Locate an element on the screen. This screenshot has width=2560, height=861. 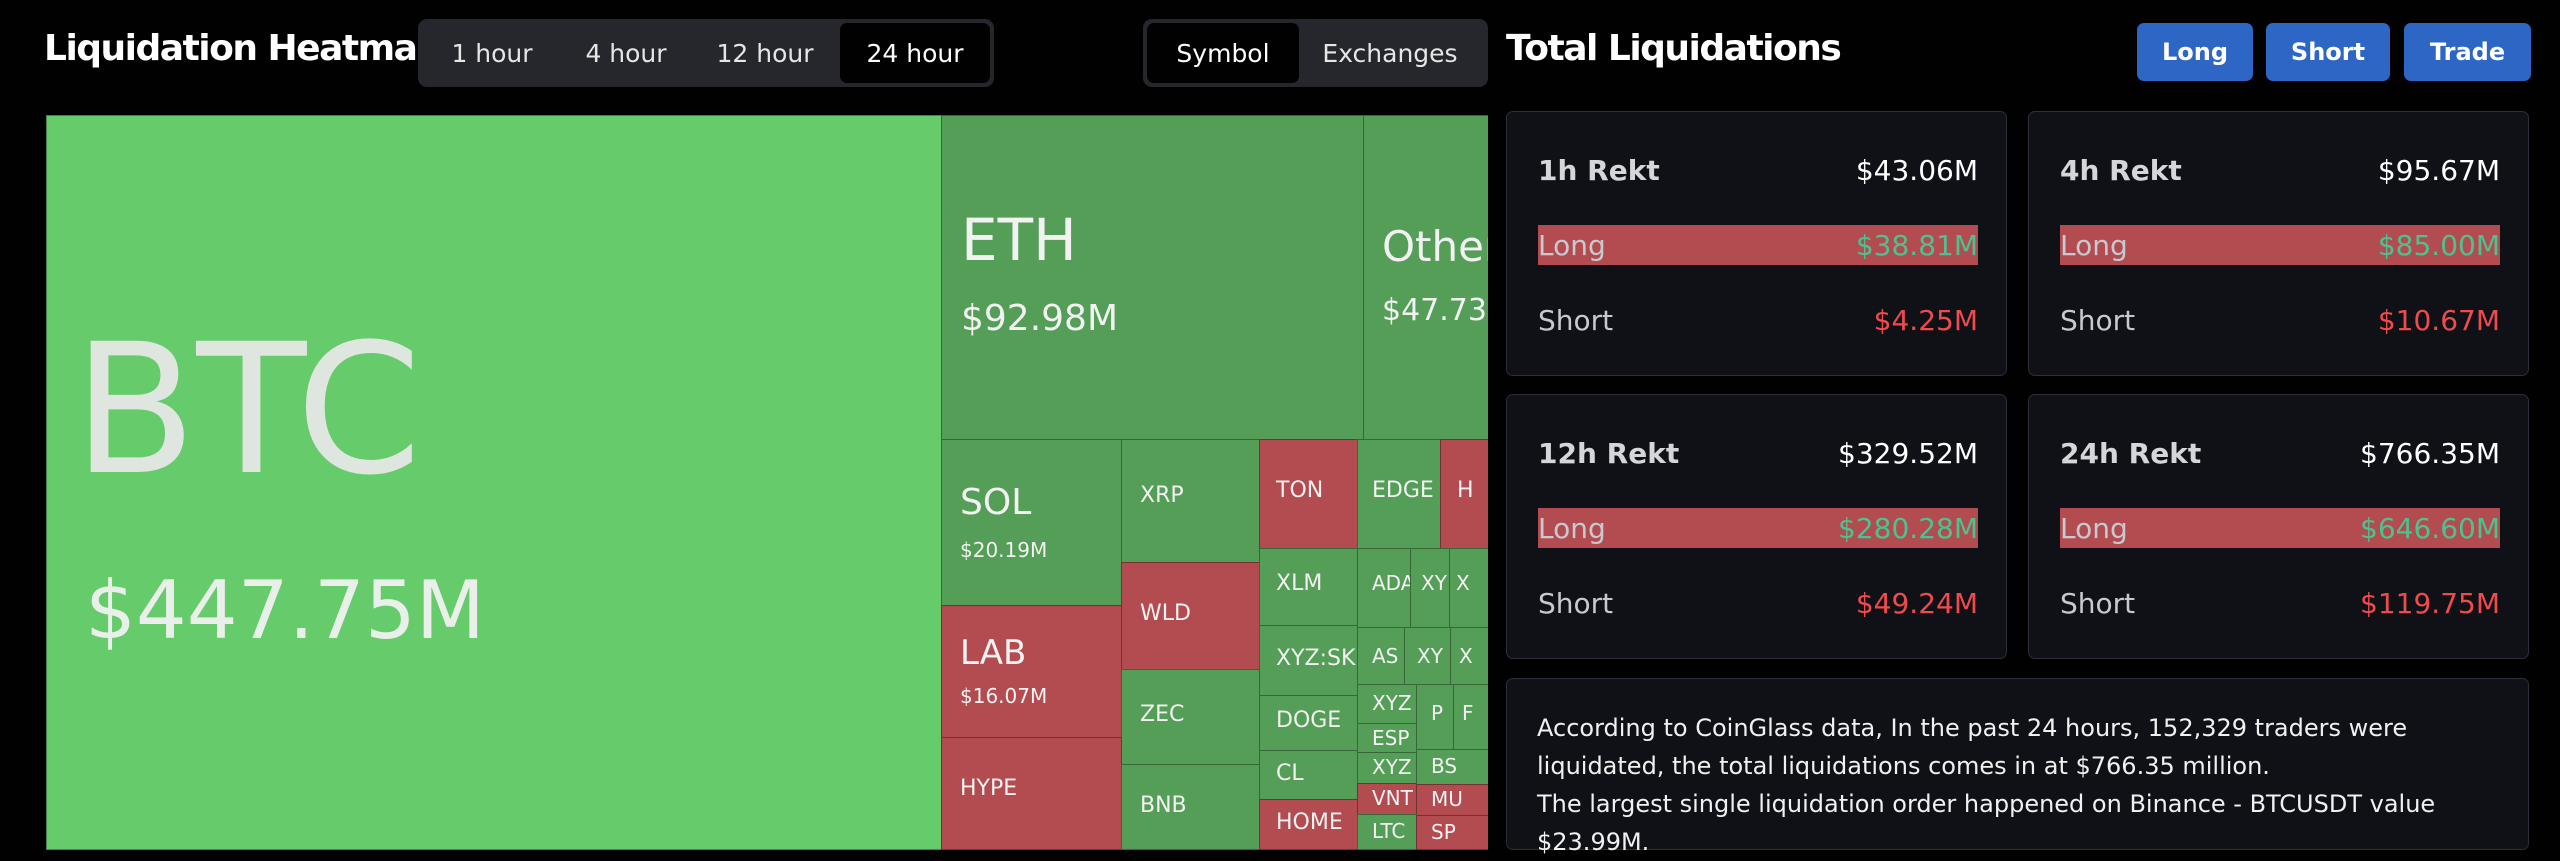
tile-symbol: H is located at coordinates (1465, 490).